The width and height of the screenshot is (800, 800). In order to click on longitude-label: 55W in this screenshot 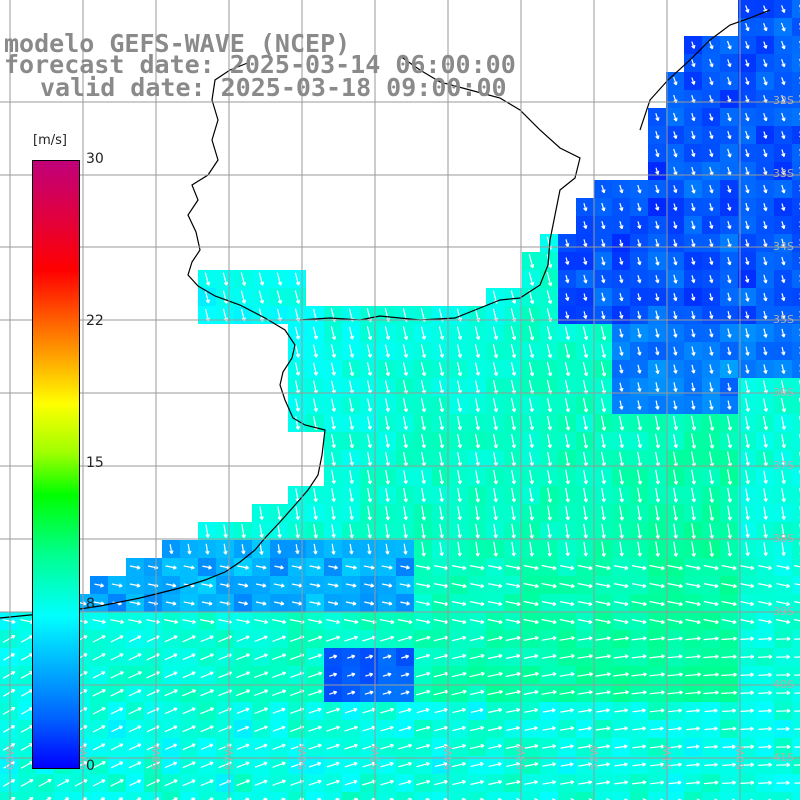, I will do `click(375, 757)`.